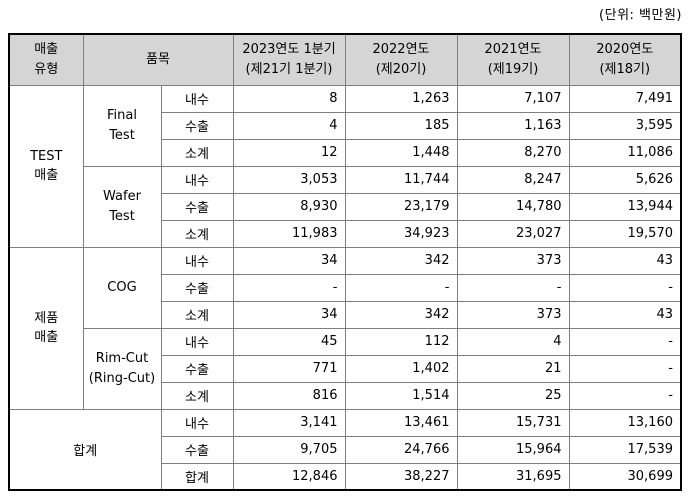 The image size is (689, 499). What do you see at coordinates (401, 368) in the screenshot?
I see `value-cell: 1,402` at bounding box center [401, 368].